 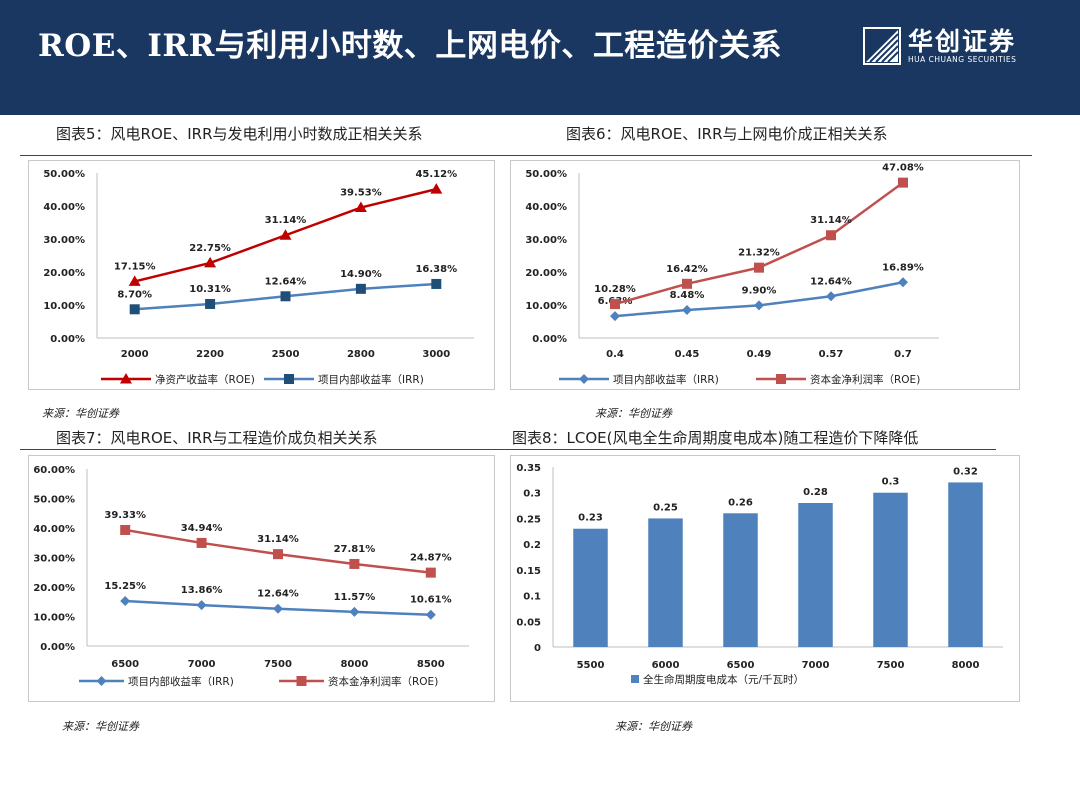 I want to click on fig6-data-label: 9.90%, so click(x=759, y=290).